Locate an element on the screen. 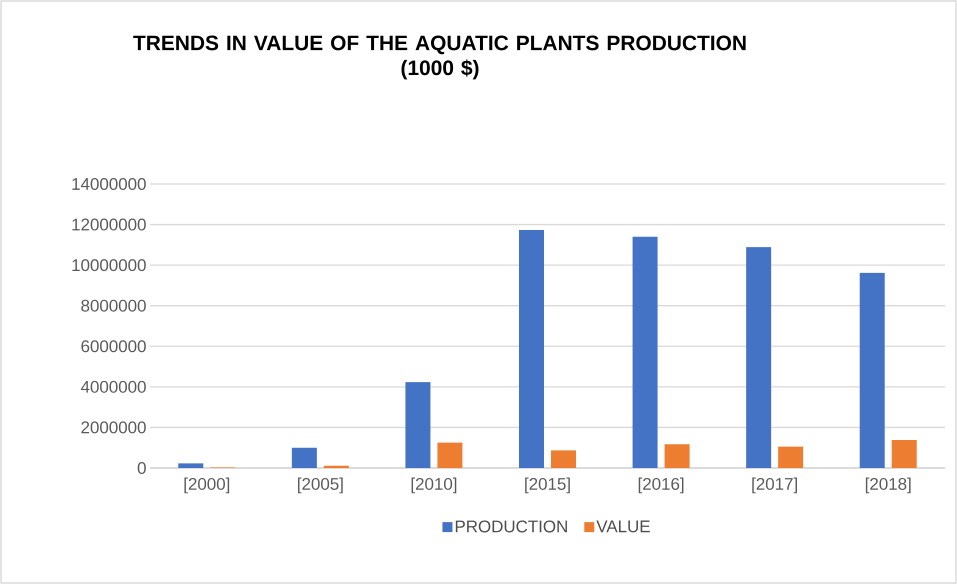 This screenshot has width=957, height=584. y-tick-label: 2000000 is located at coordinates (113, 427).